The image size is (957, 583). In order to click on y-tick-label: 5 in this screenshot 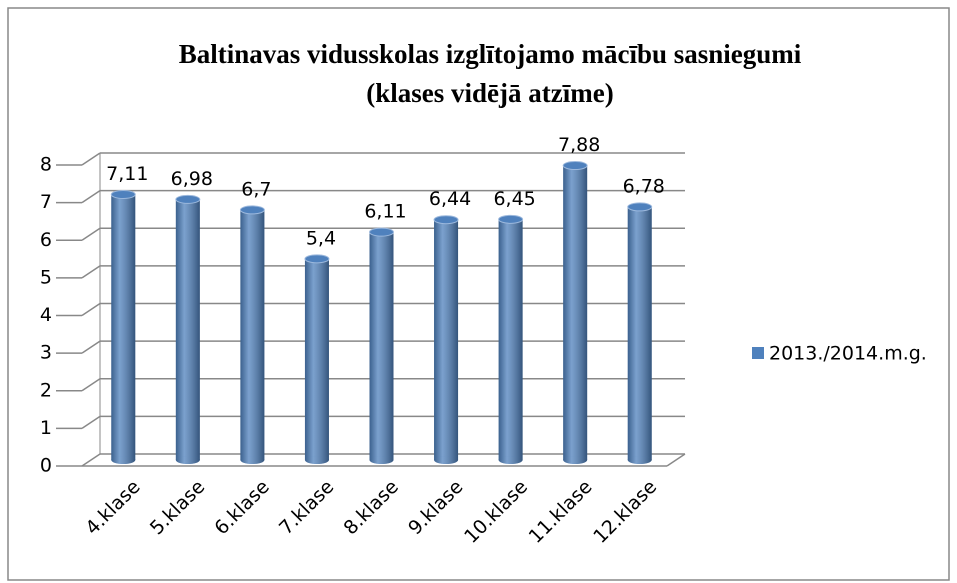, I will do `click(46, 277)`.